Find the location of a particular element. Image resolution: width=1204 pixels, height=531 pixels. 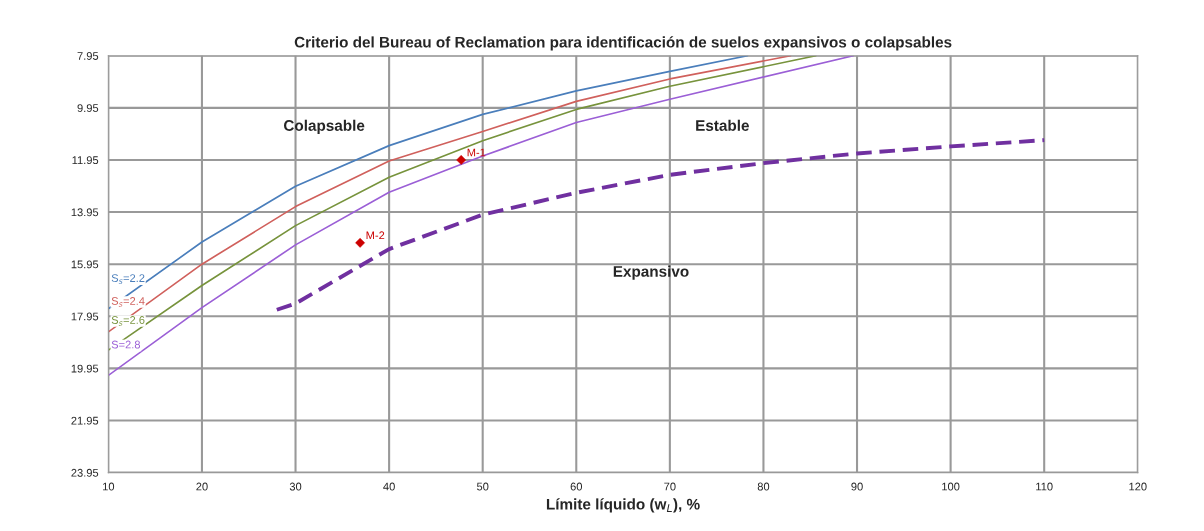

series-label: S$_{s}$=2.4 is located at coordinates (128, 302).